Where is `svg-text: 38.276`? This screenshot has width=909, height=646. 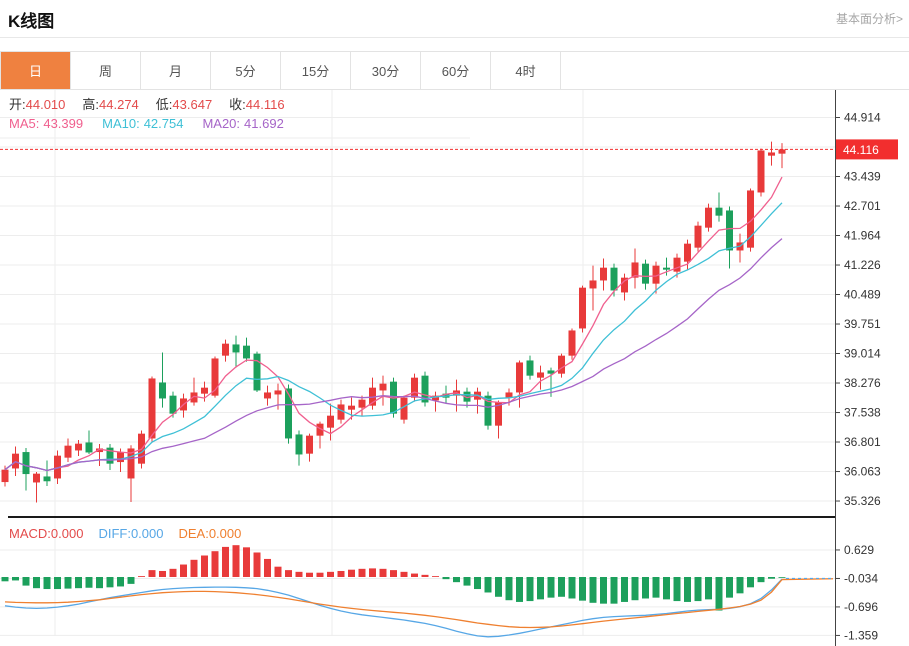 svg-text: 38.276 is located at coordinates (862, 383).